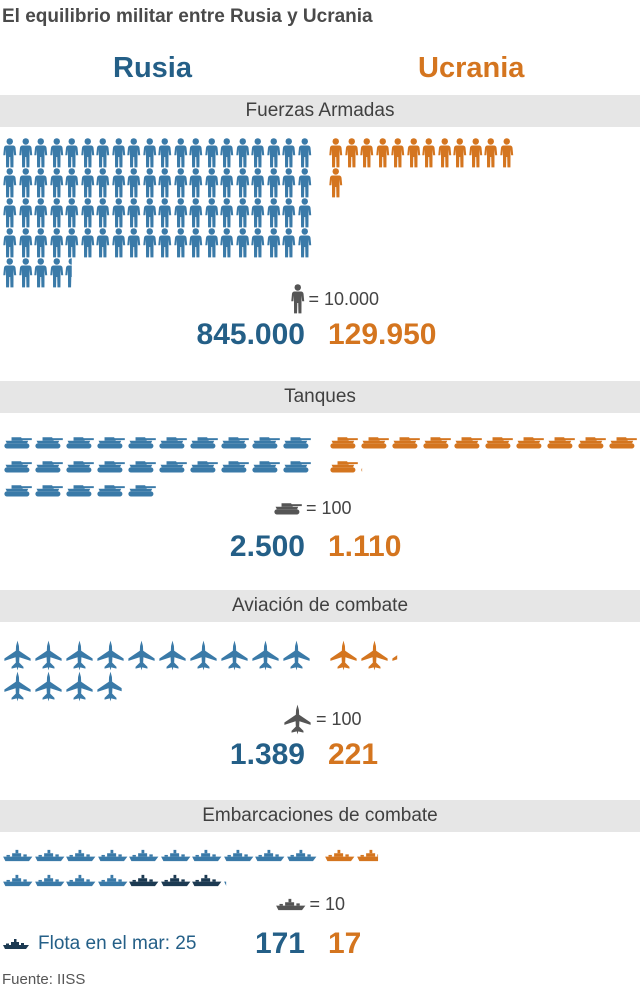 The width and height of the screenshot is (640, 998). I want to click on ukraine-soldier-icons, so click(428, 168).